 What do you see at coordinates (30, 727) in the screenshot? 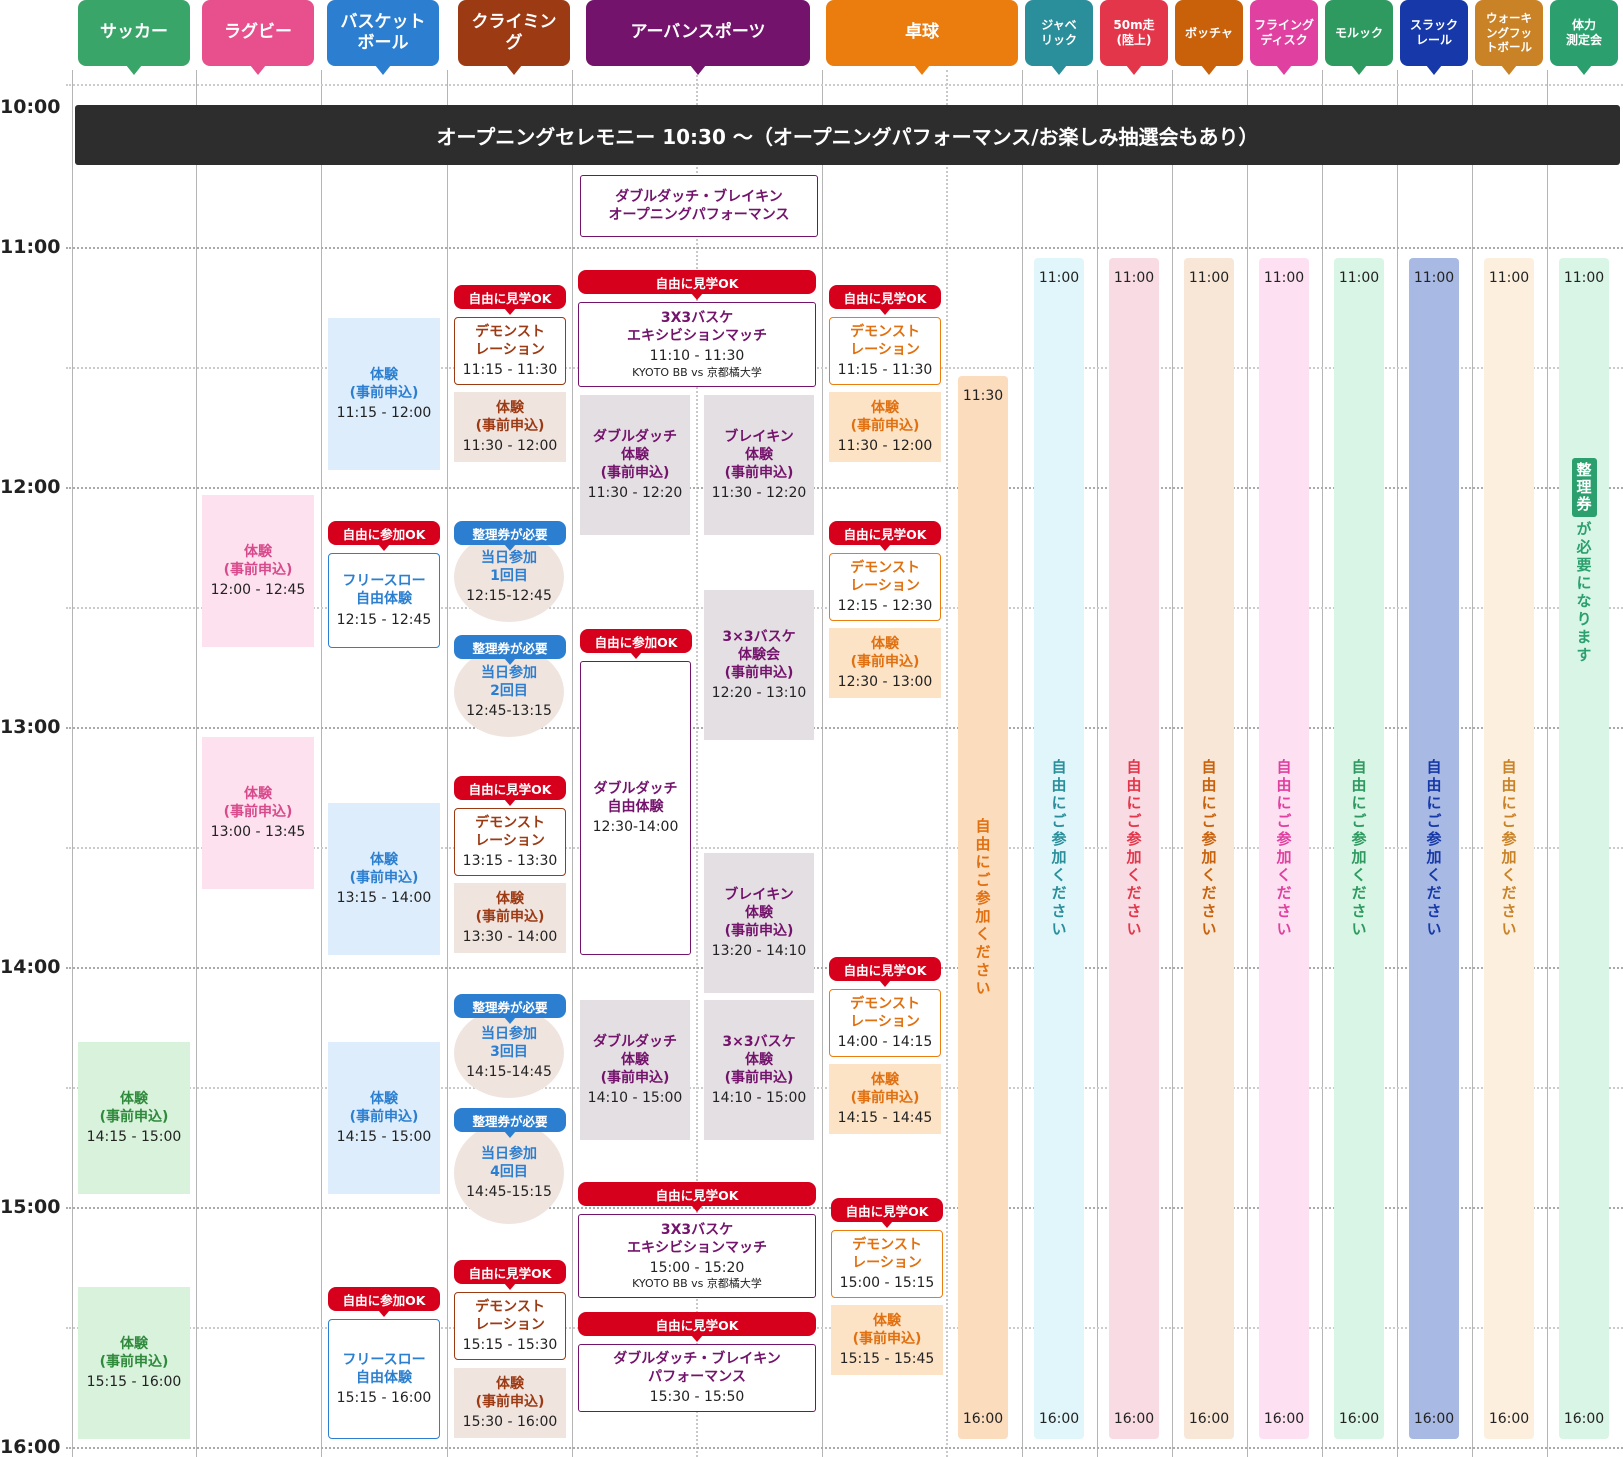
I see `time-label: 13:00` at bounding box center [30, 727].